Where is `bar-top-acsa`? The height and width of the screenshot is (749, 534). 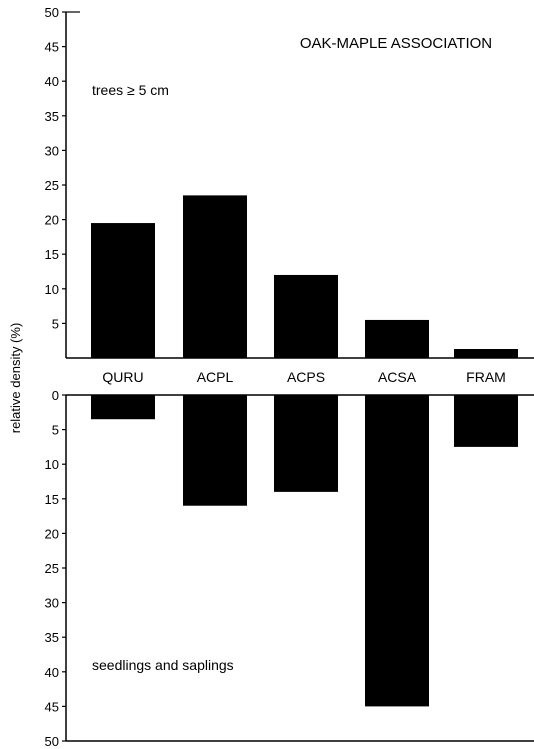 bar-top-acsa is located at coordinates (397, 338).